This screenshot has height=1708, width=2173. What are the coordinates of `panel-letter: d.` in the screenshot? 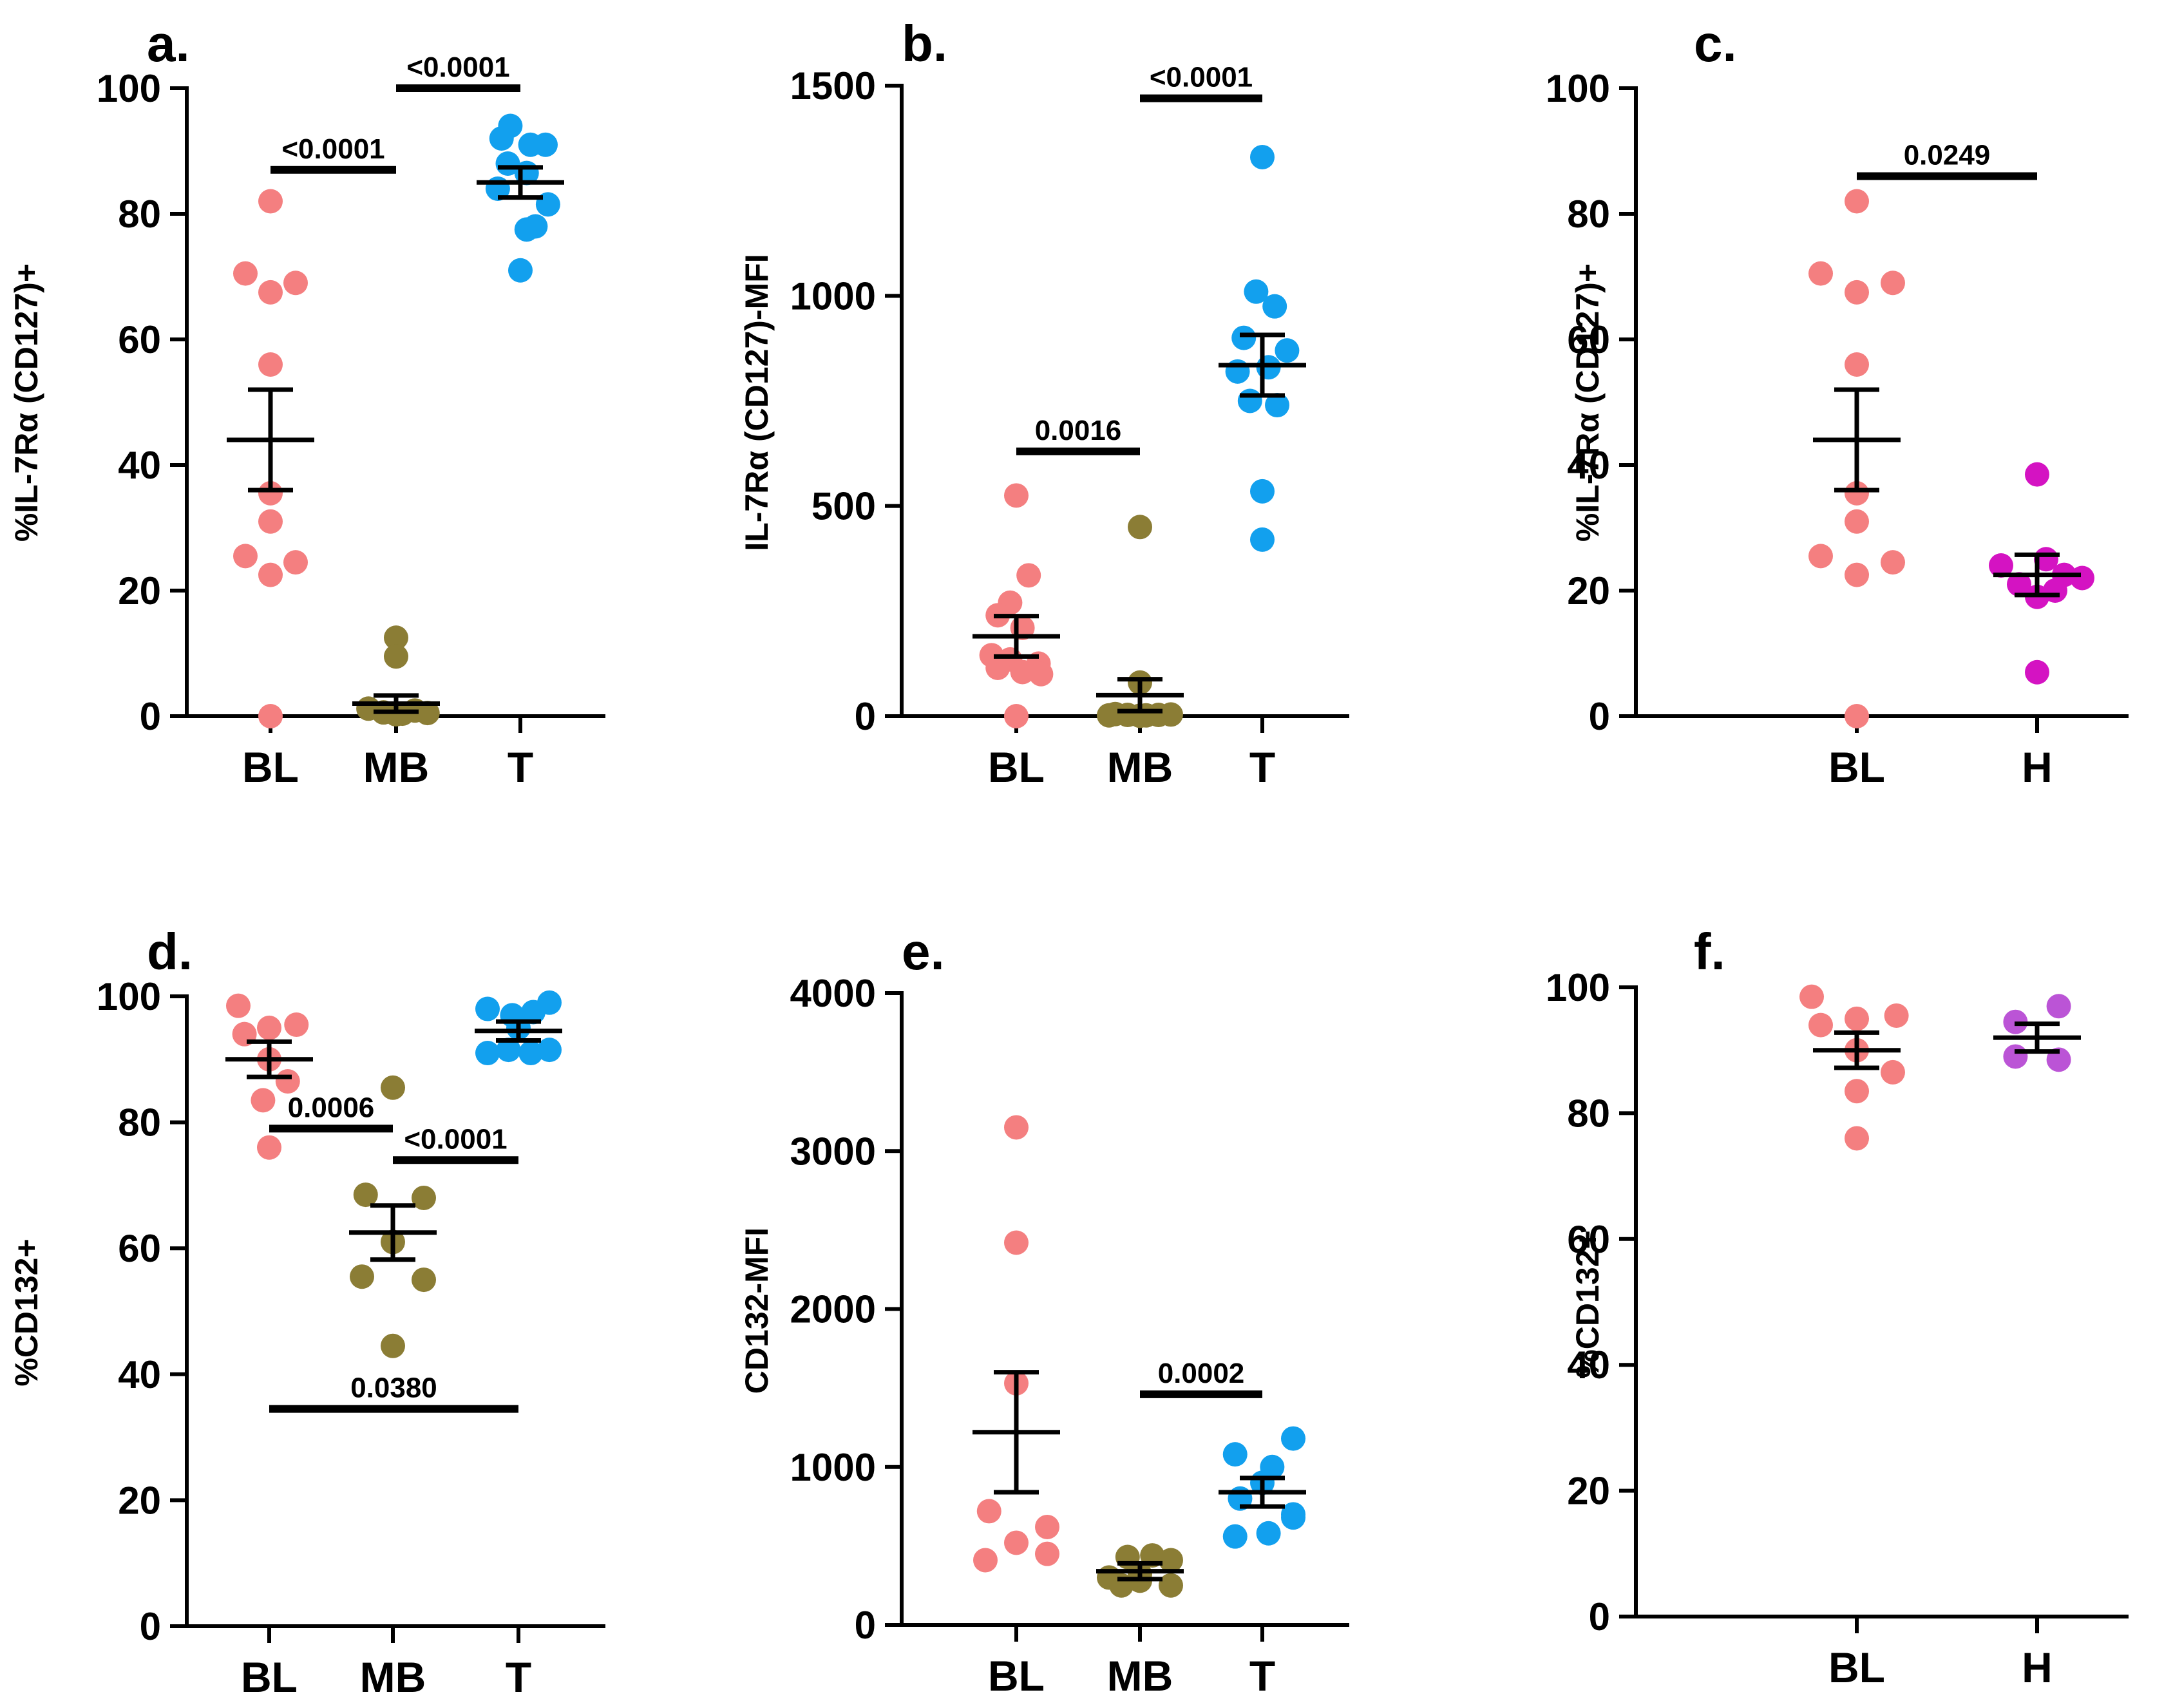 It's located at (170, 951).